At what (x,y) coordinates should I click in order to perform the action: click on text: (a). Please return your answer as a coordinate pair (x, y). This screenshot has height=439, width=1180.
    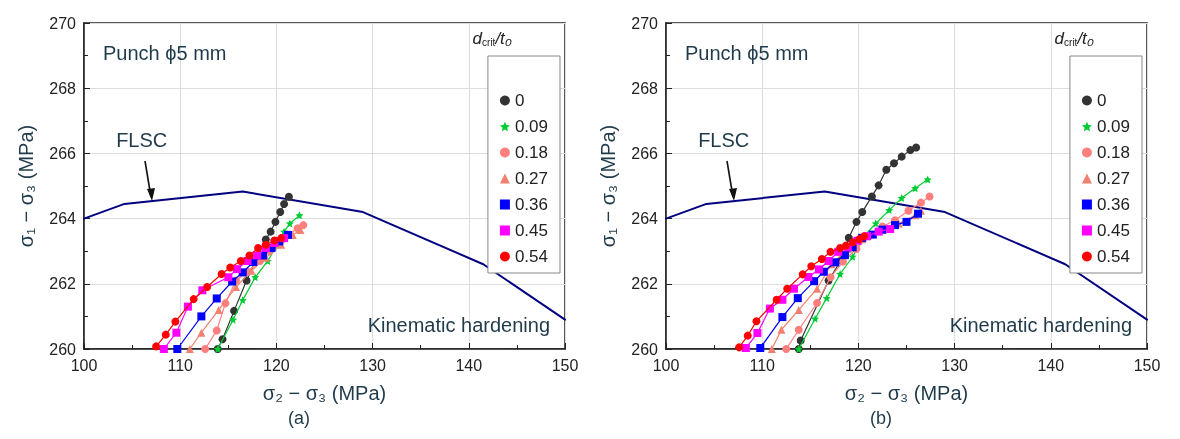
    Looking at the image, I should click on (299, 418).